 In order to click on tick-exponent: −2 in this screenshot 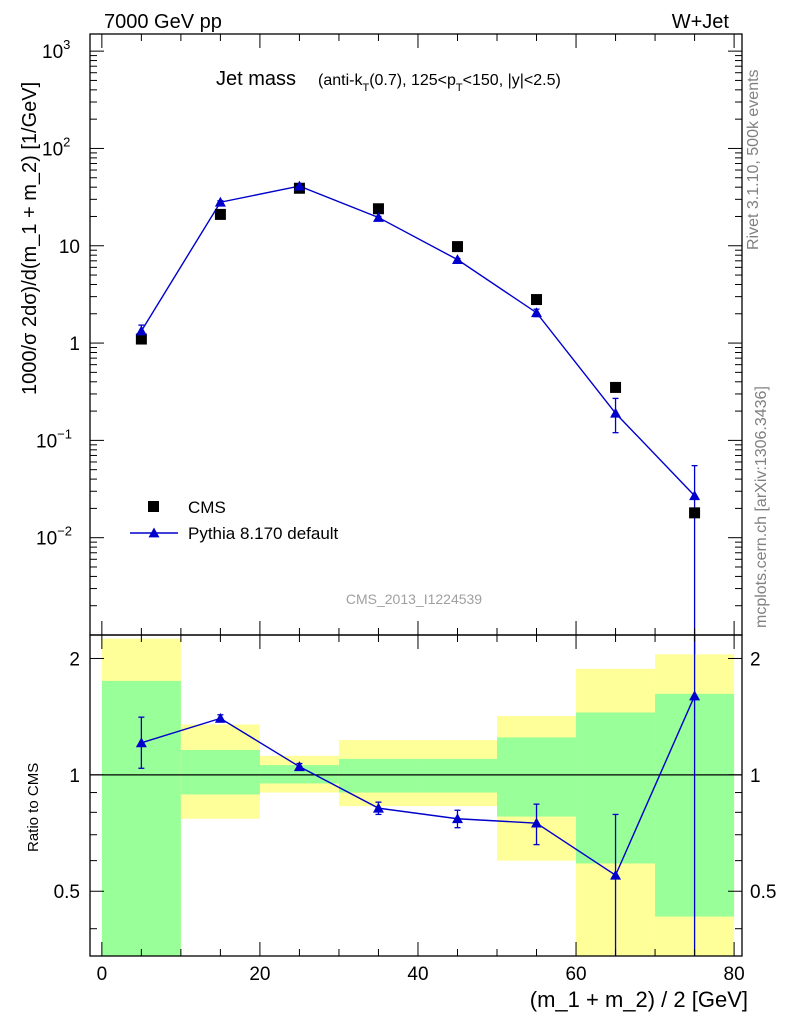, I will do `click(64, 531)`.